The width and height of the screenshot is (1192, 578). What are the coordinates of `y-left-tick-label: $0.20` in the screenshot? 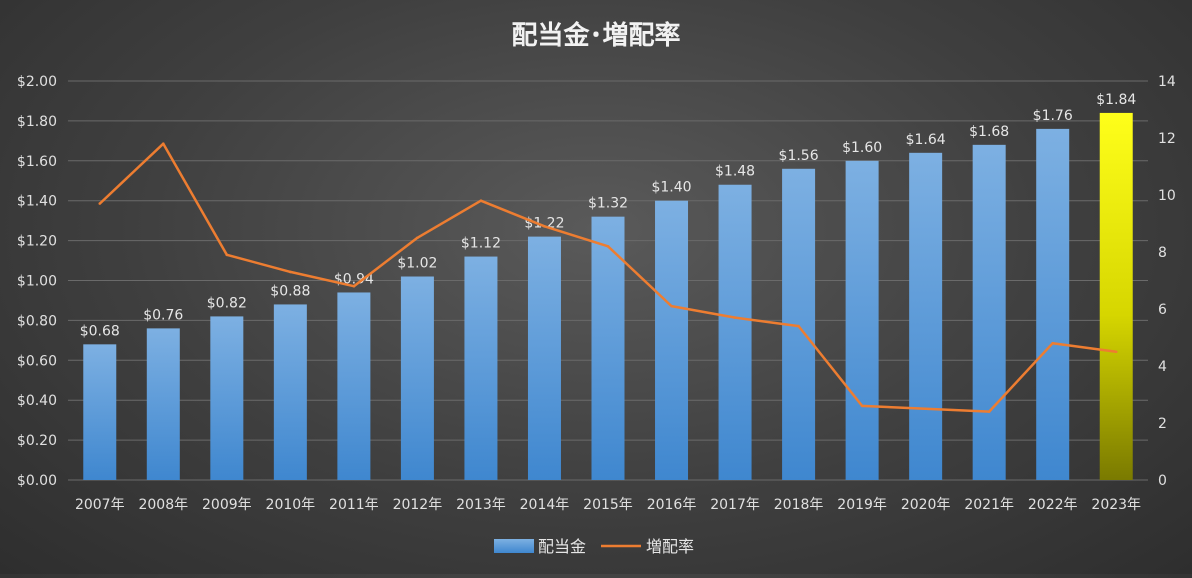 It's located at (37, 441).